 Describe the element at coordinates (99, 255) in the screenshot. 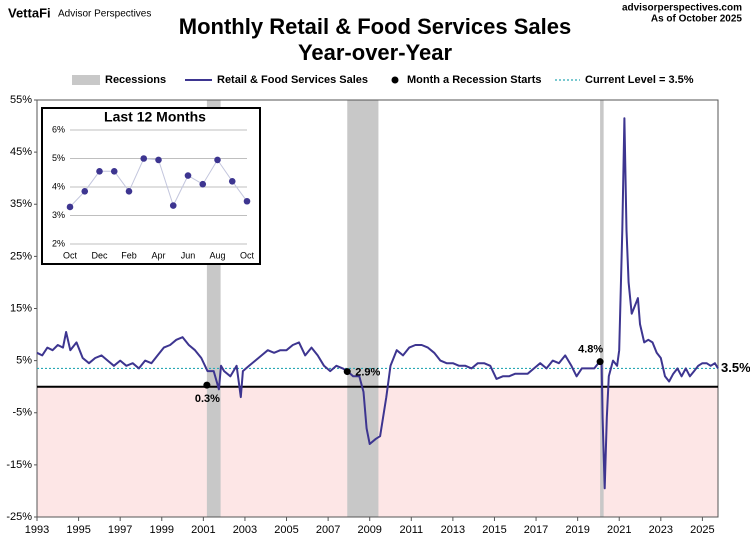

I see `inset-x-tick-label: Dec` at that location.